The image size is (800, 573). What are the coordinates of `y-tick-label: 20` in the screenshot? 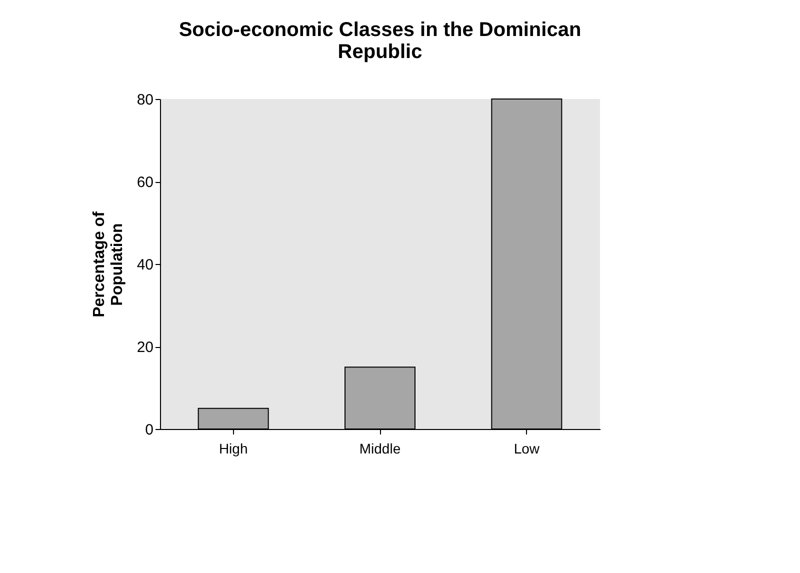 It's located at (145, 347).